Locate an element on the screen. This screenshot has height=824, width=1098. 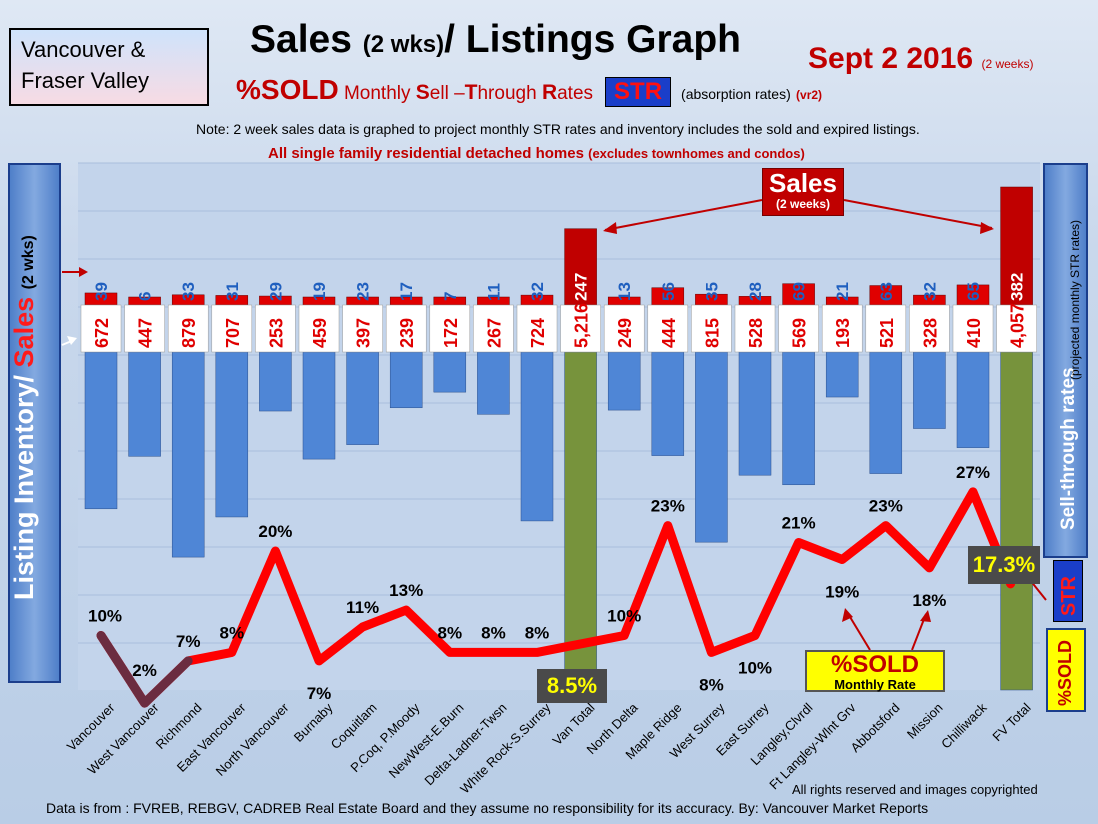
title-paren: (2 wks) is located at coordinates (403, 44).